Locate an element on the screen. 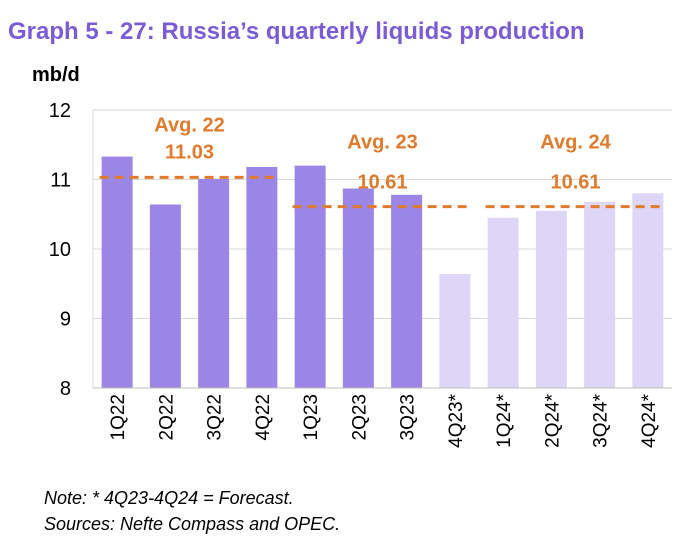 The width and height of the screenshot is (690, 556). x-tick-label: 1Q22 is located at coordinates (118, 417).